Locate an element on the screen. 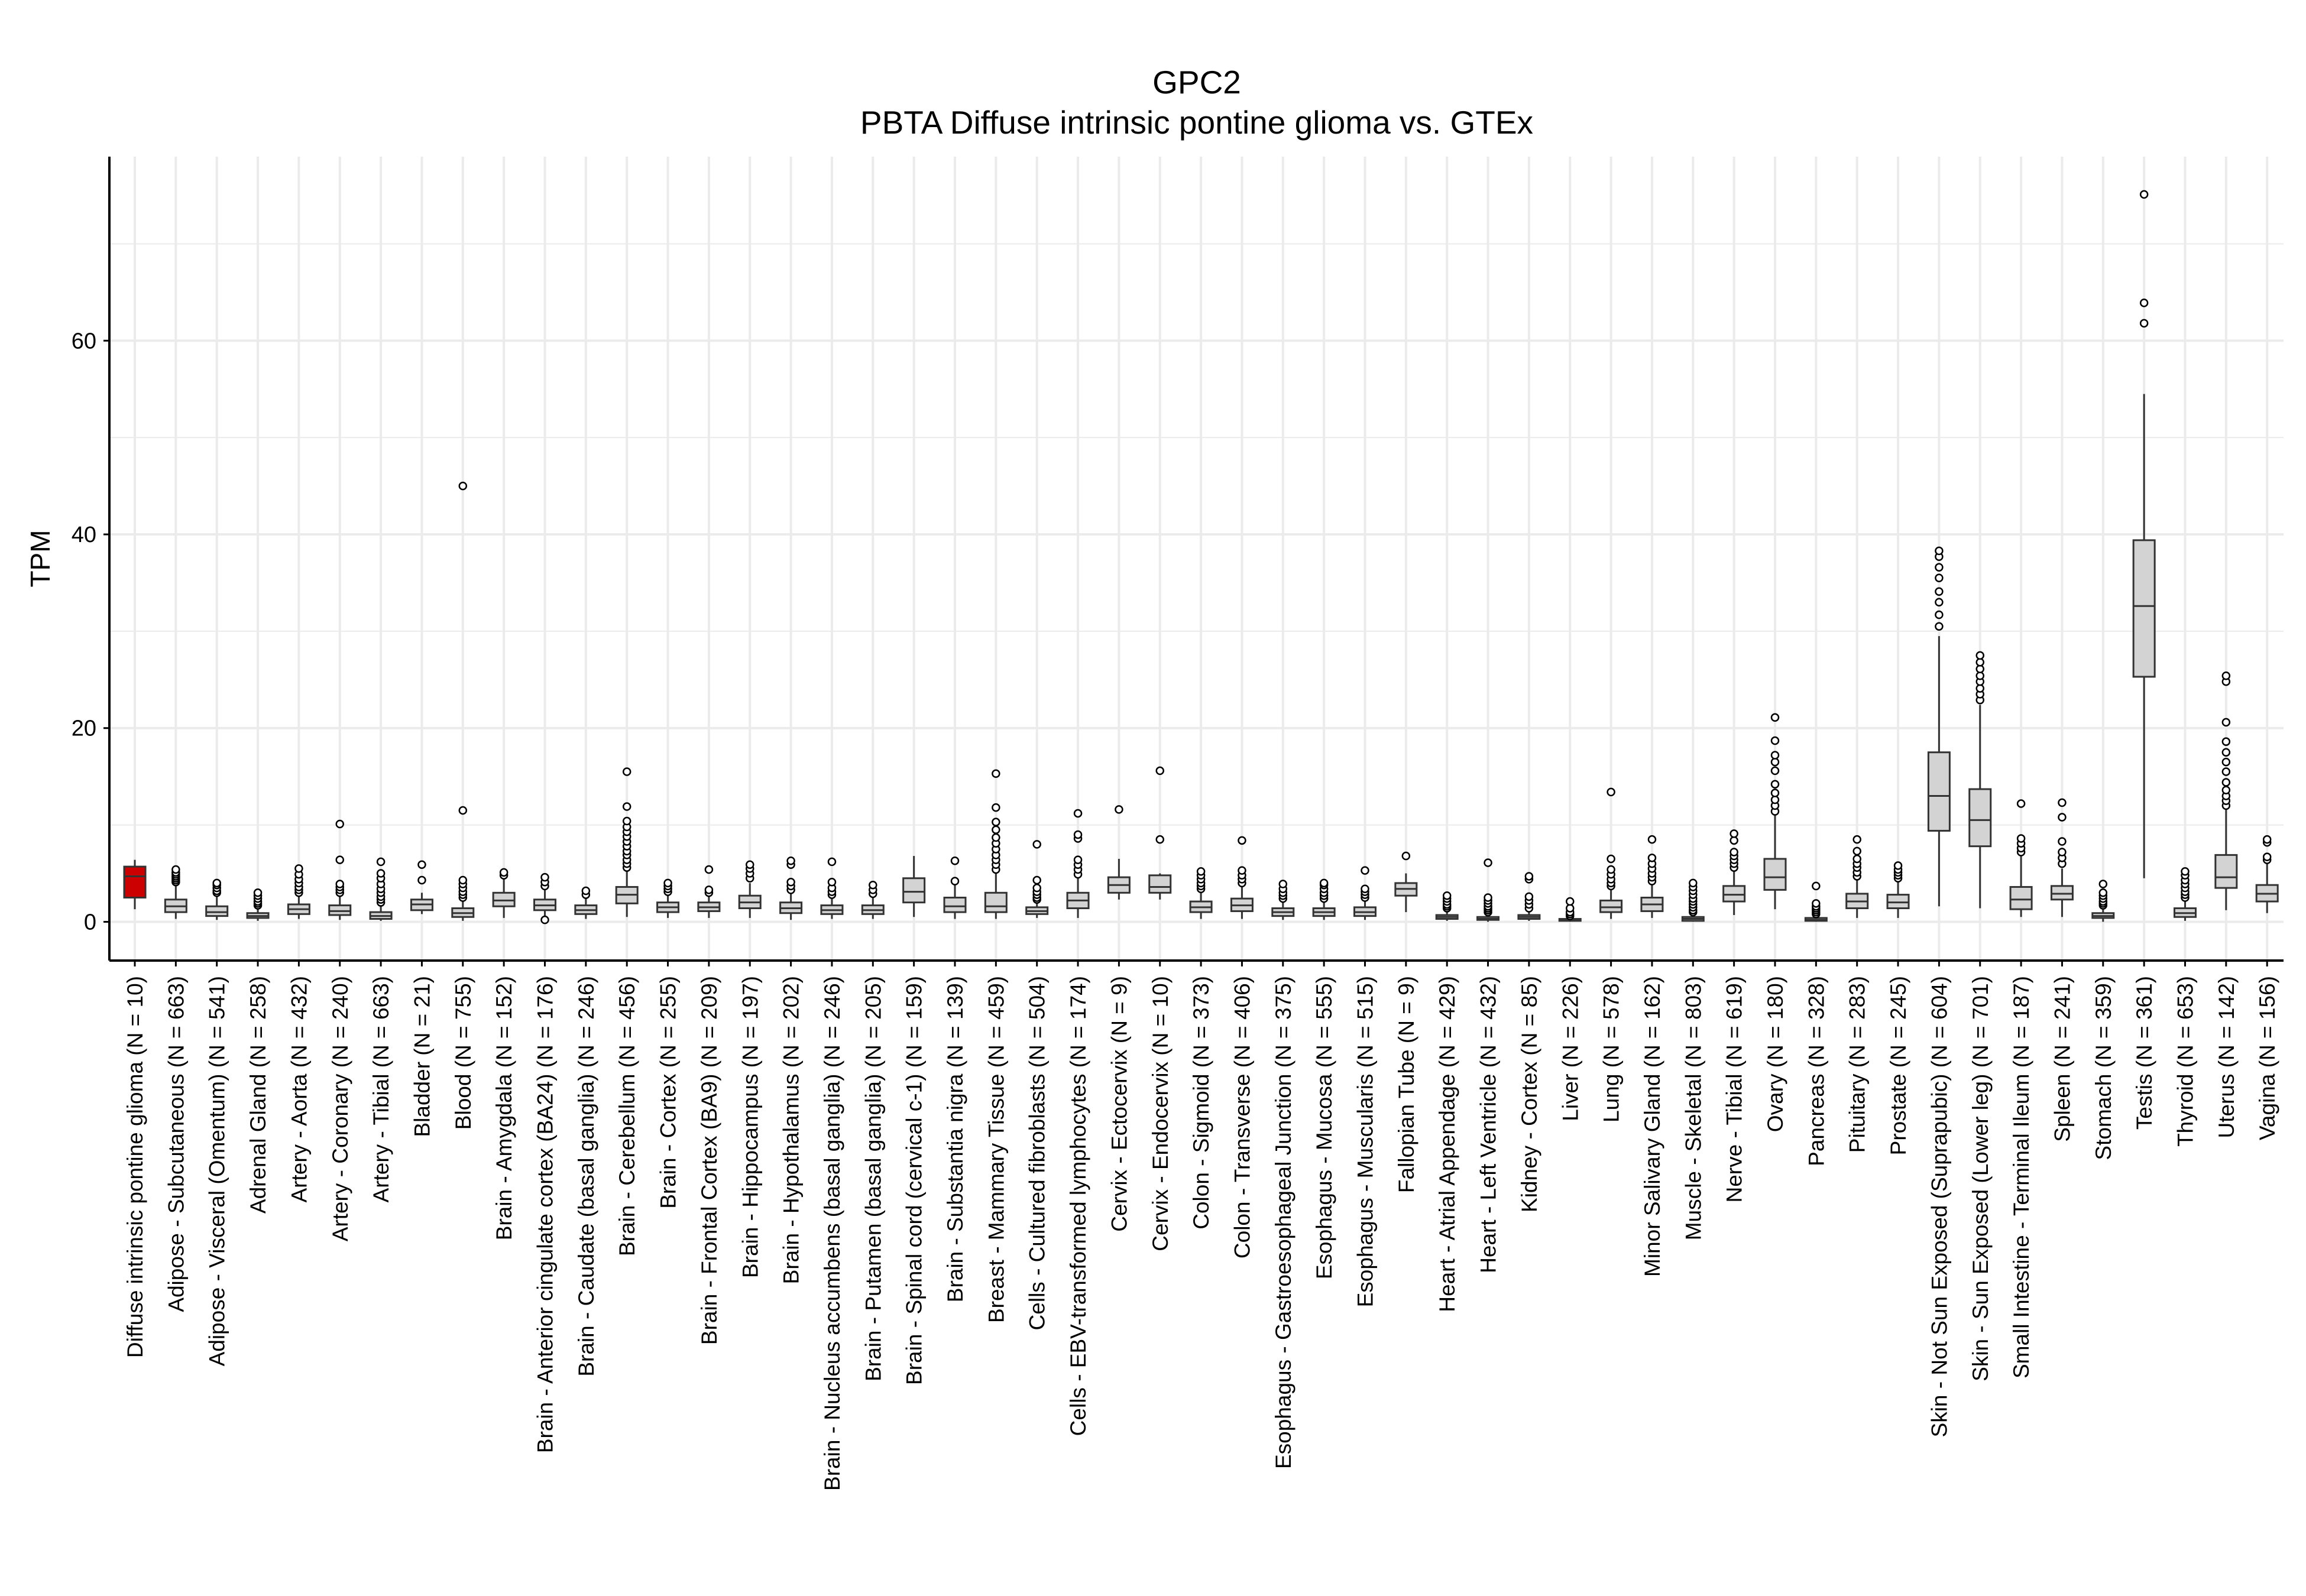 This screenshot has width=2306, height=1596. x-category-label: Cervix - Endocervix (N = 10) is located at coordinates (1160, 1113).